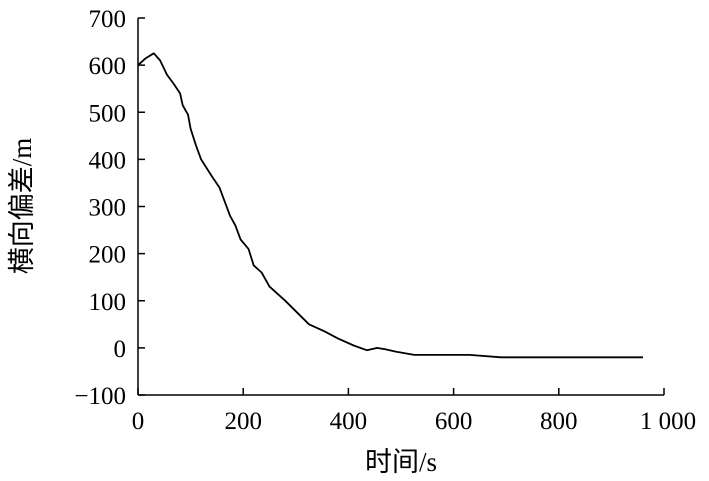 This screenshot has height=481, width=709. I want to click on y-tick-label: 300, so click(108, 208).